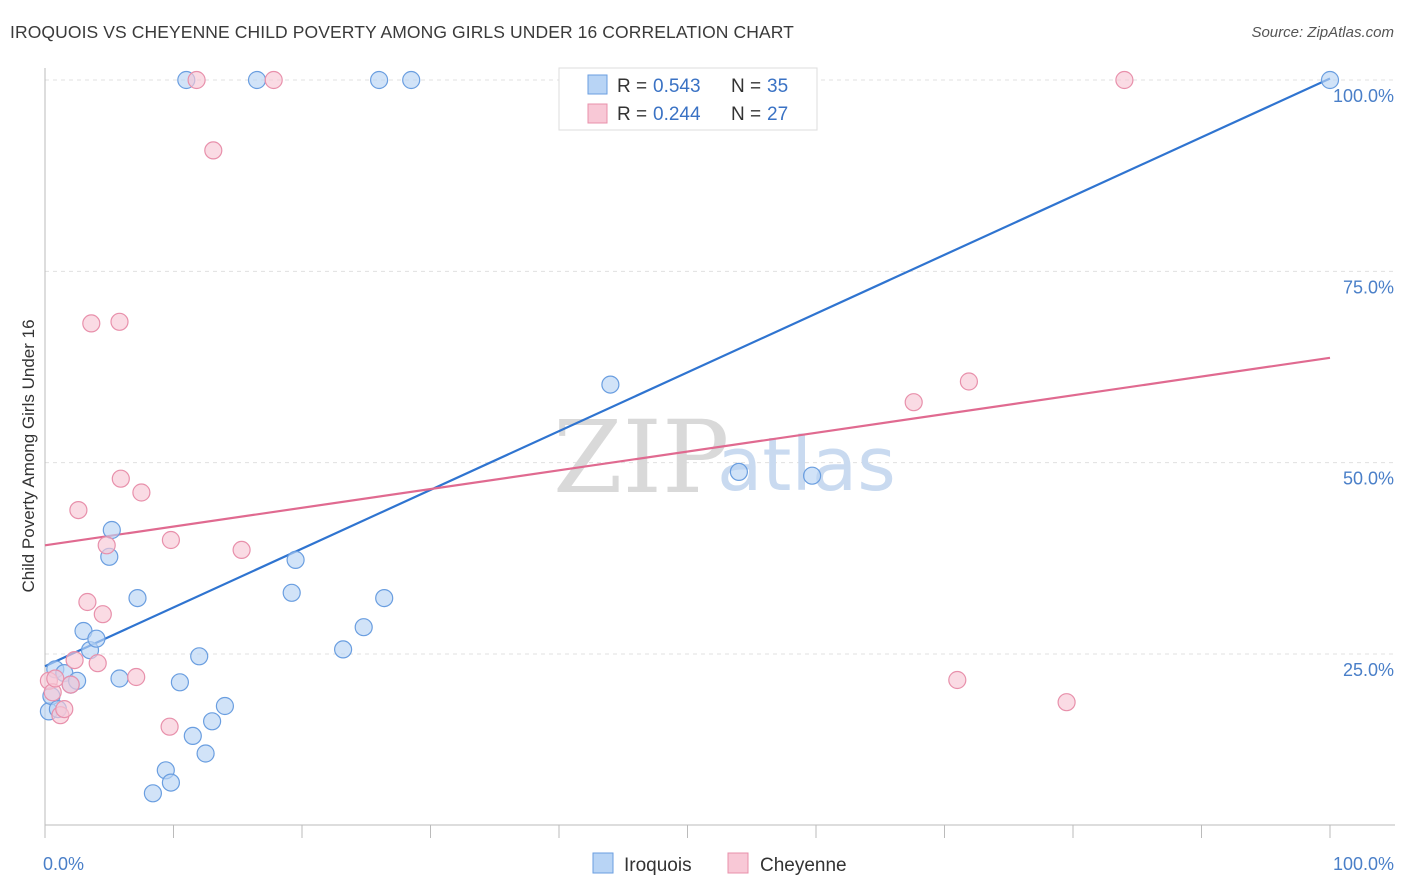  Describe the element at coordinates (806, 465) in the screenshot. I see `watermark-atlas: atlas` at that location.